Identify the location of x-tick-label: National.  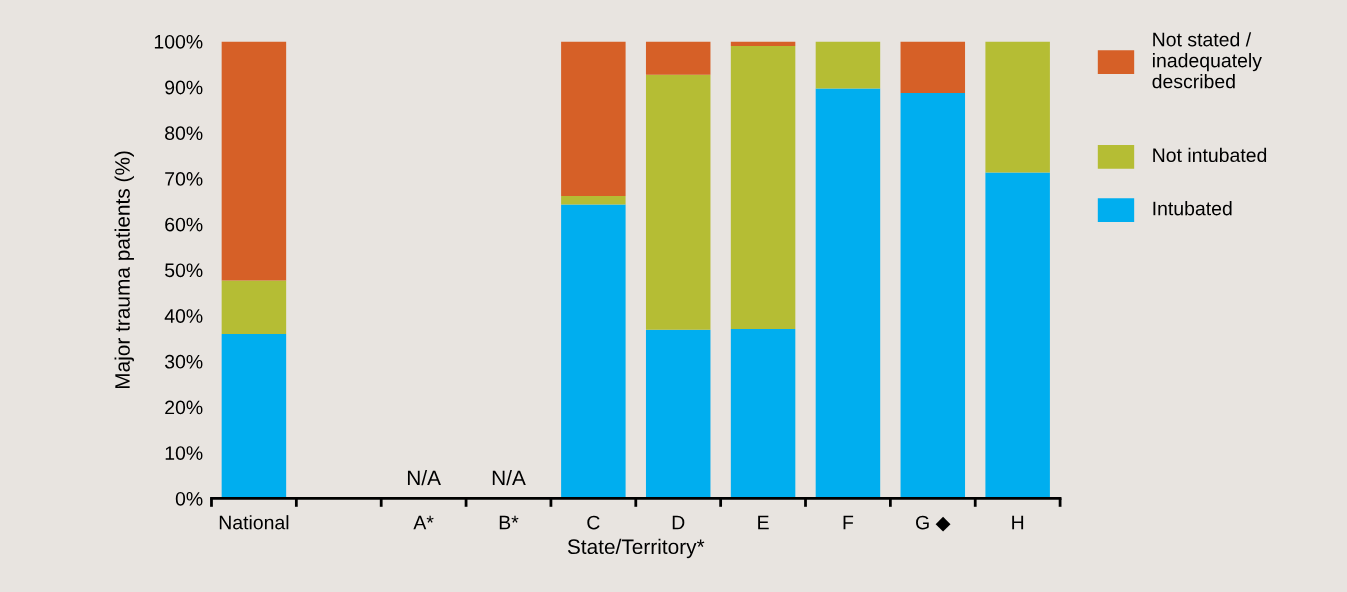
(254, 522).